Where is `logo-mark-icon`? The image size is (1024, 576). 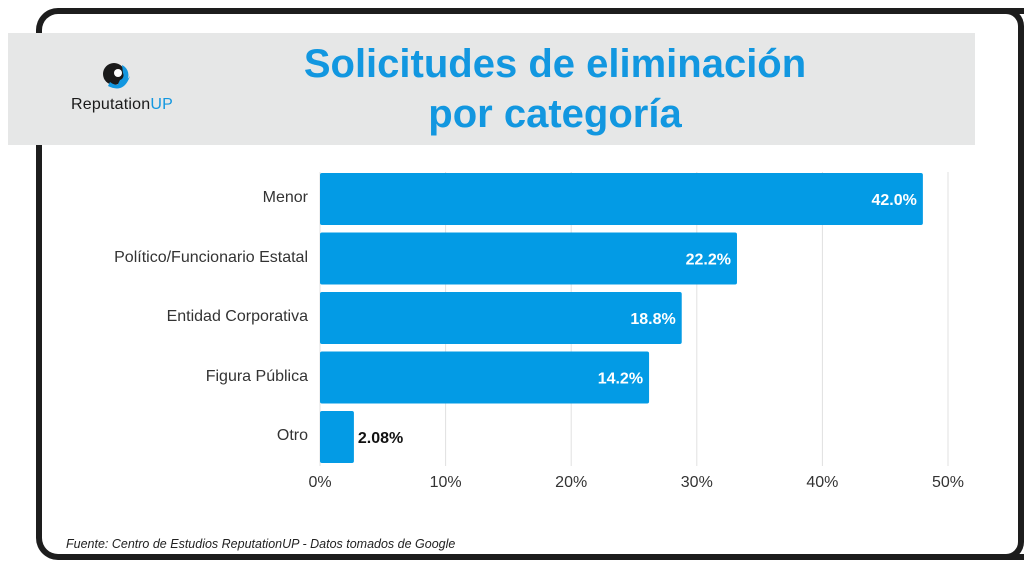
logo-mark-icon is located at coordinates (116, 76).